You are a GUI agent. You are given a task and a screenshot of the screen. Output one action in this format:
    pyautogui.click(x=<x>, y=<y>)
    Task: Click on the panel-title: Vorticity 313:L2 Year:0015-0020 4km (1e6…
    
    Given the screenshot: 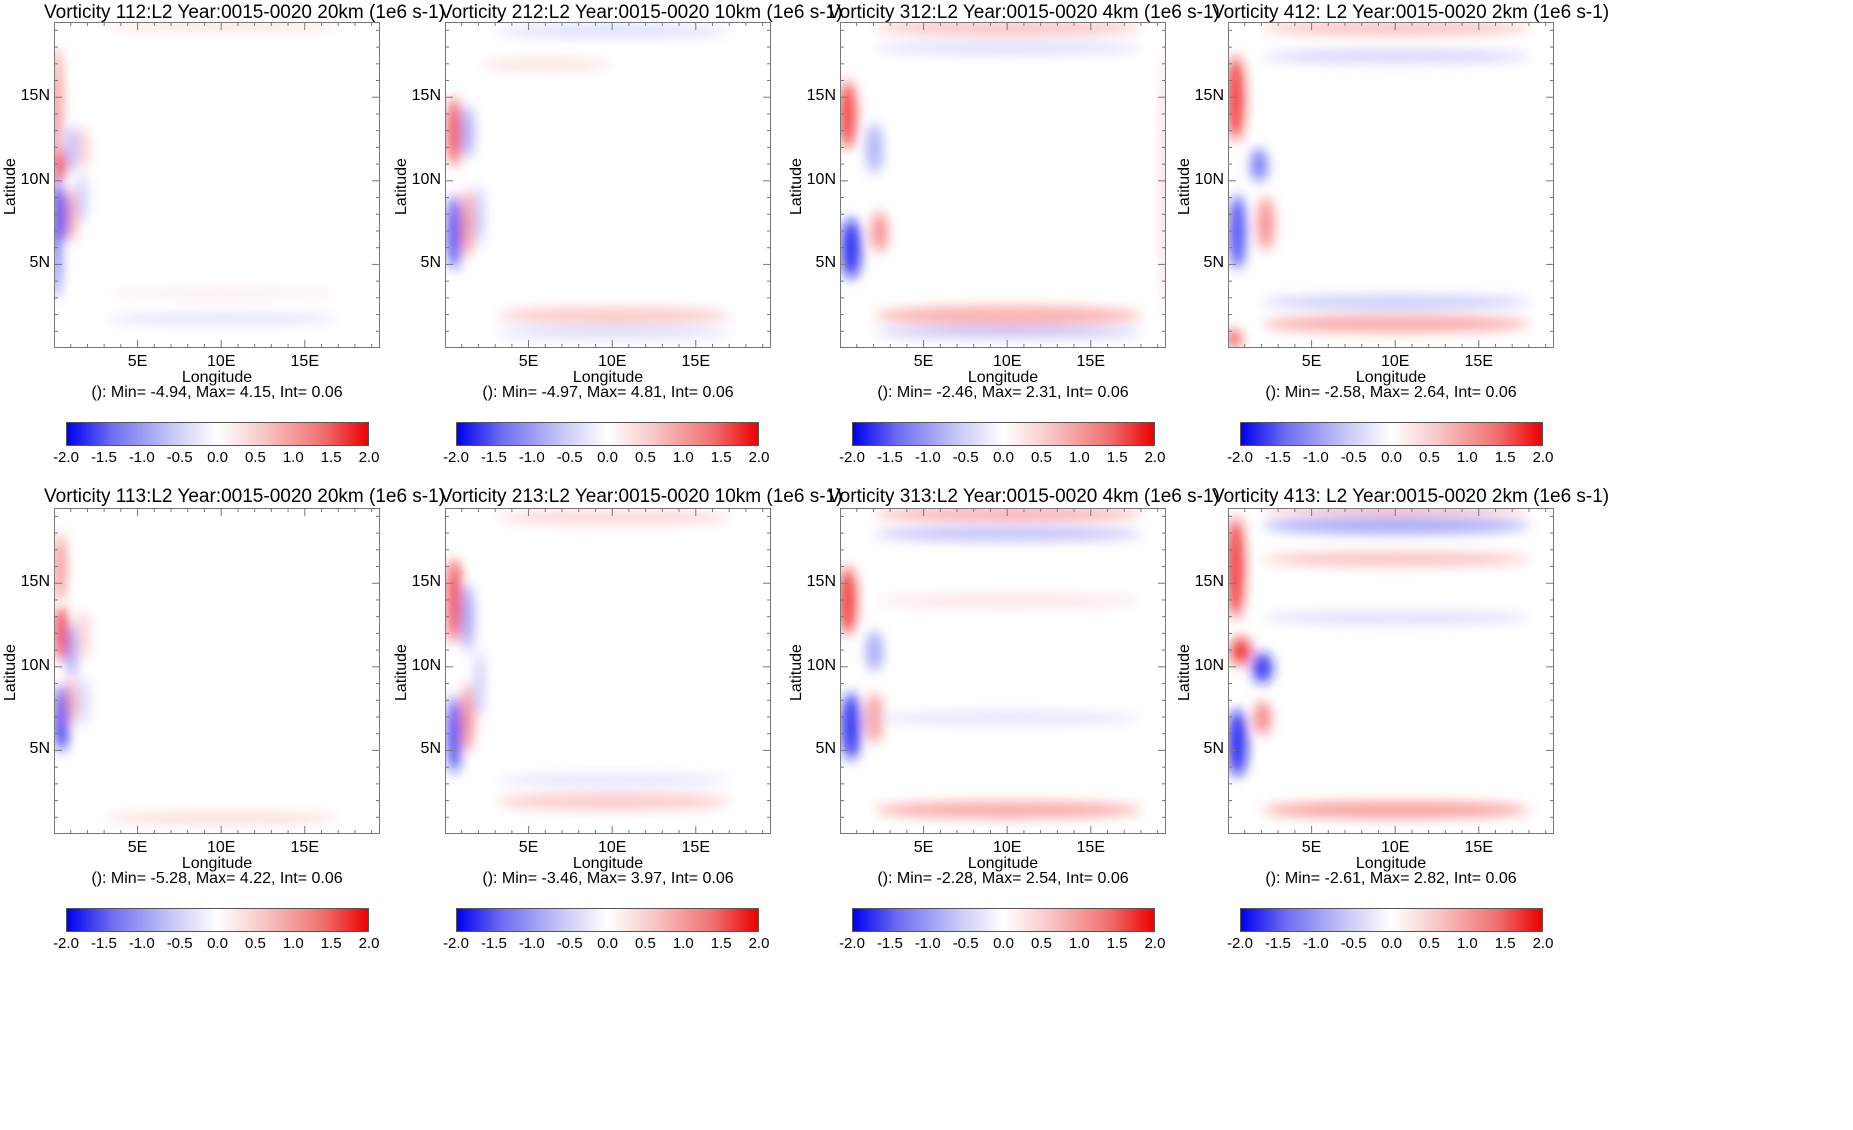 What is the action you would take?
    pyautogui.click(x=1024, y=496)
    